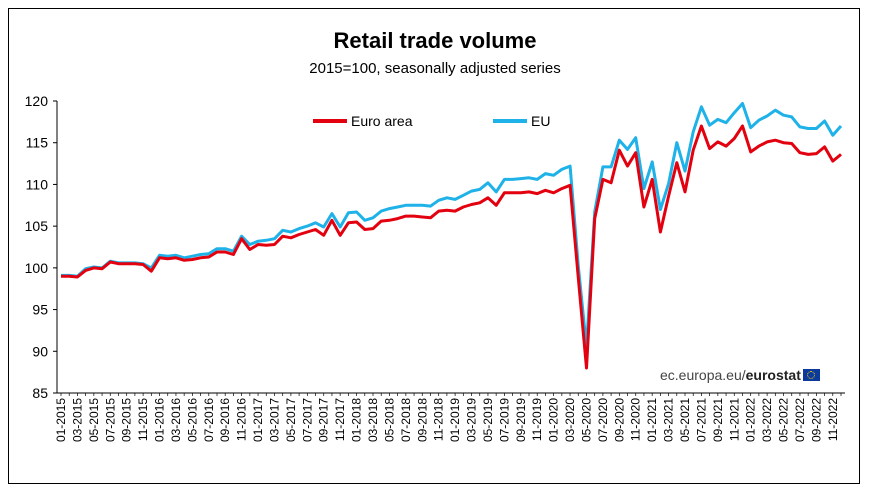  Describe the element at coordinates (603, 420) in the screenshot. I see `x-tick-label: 07-2020` at that location.